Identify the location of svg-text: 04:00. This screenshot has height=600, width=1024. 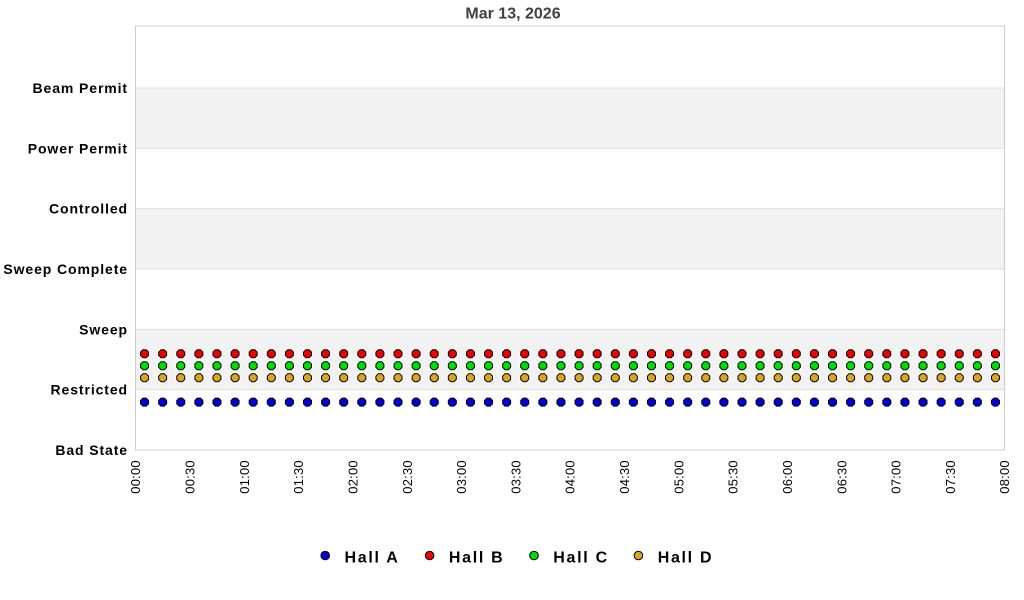
(570, 477).